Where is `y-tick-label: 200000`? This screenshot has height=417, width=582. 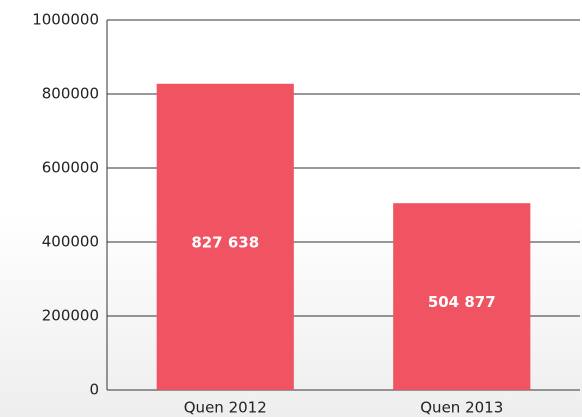 y-tick-label: 200000 is located at coordinates (70, 316).